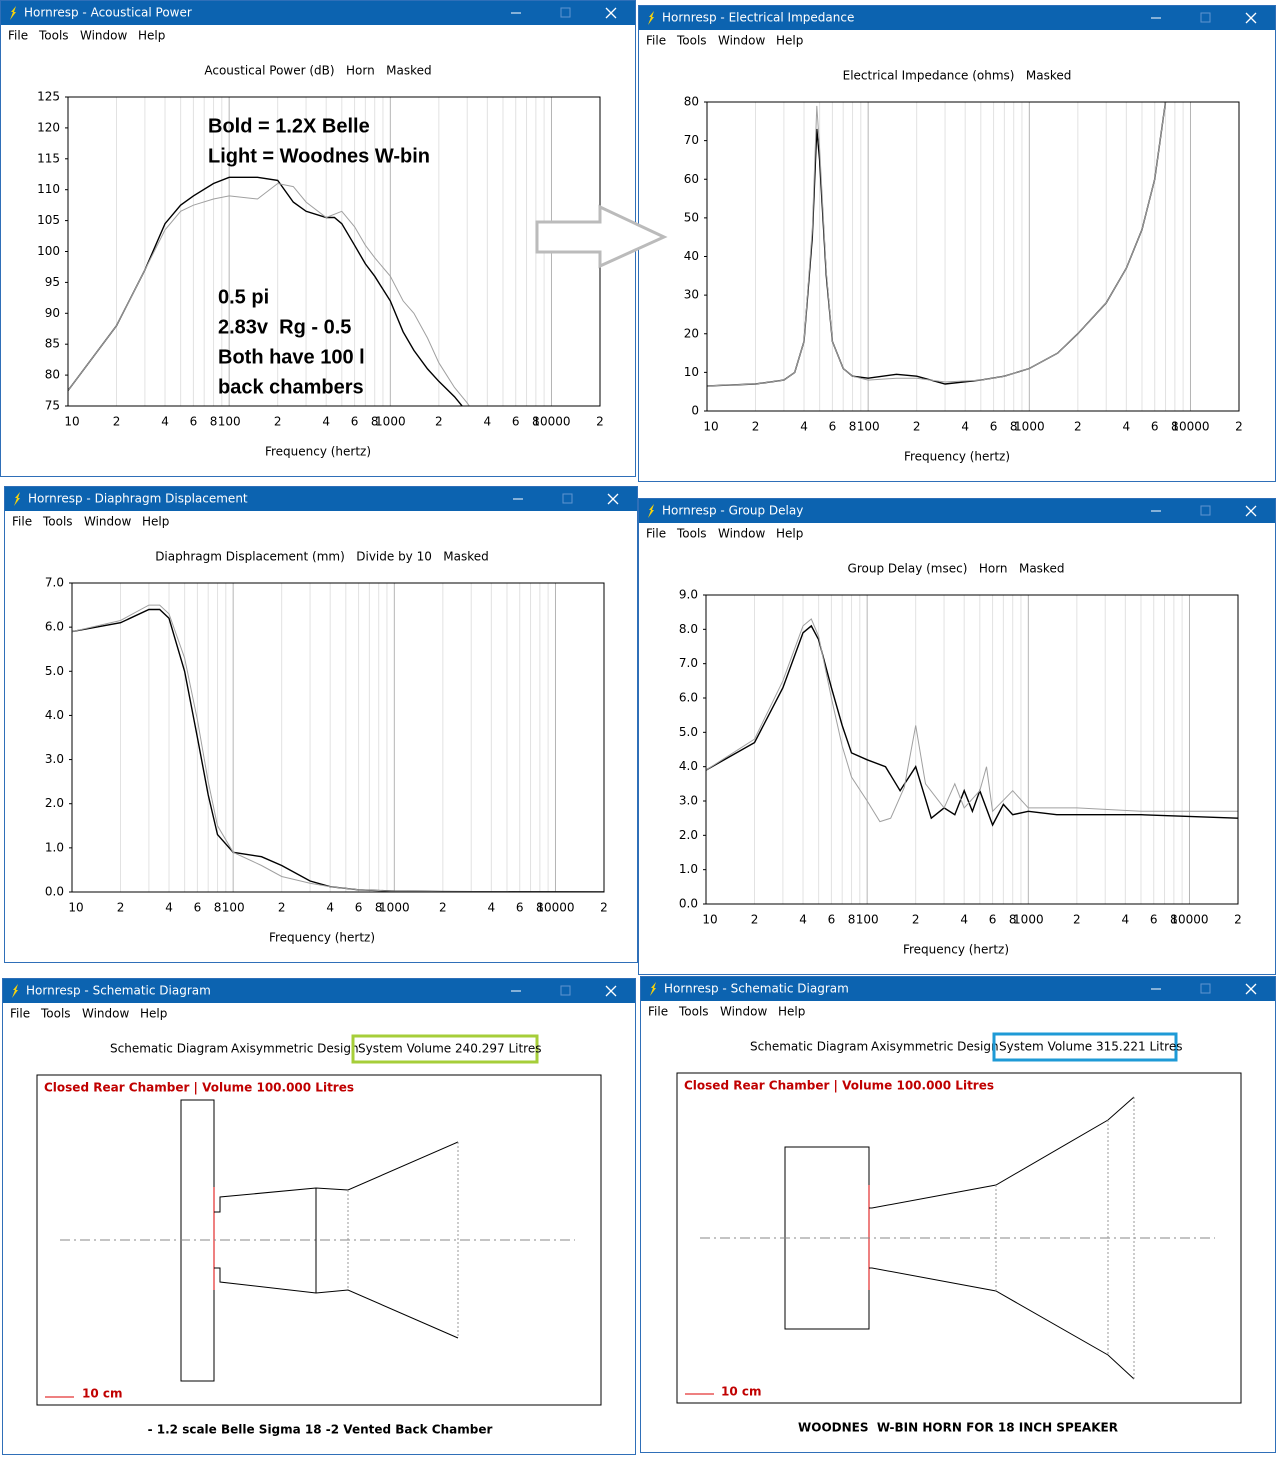 This screenshot has height=1464, width=1280. What do you see at coordinates (972, 720) in the screenshot?
I see `series-line` at bounding box center [972, 720].